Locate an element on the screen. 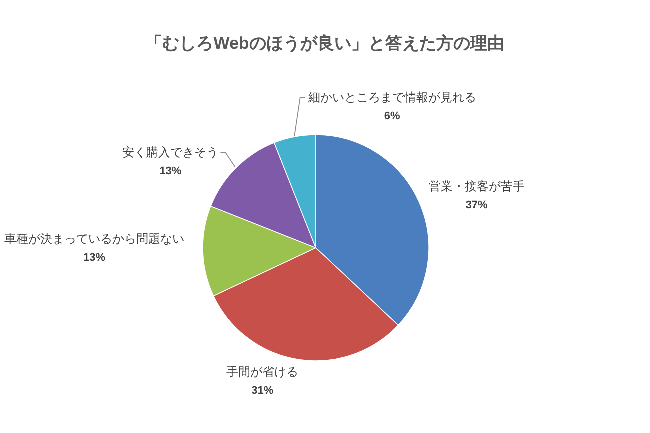 The image size is (650, 433). title: 「むしろWebのほうが良い」と答えた方の理由 is located at coordinates (325, 43).